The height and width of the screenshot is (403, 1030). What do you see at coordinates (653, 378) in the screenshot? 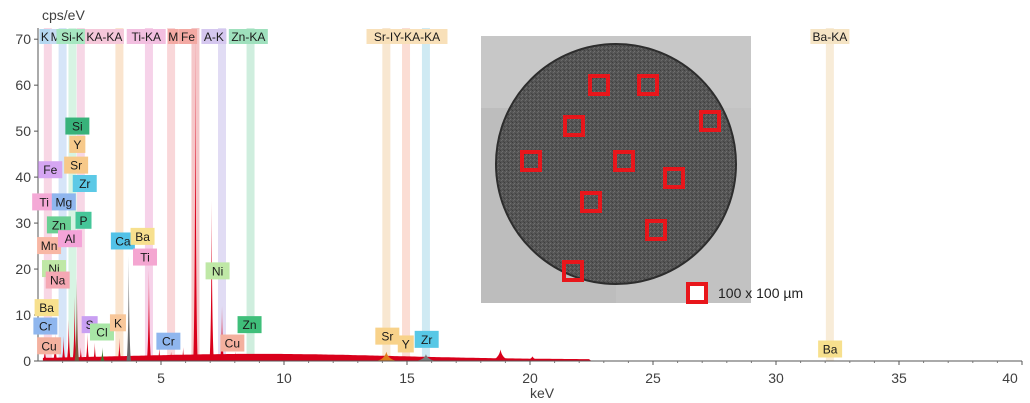
I see `x-tick-label-4: 25` at bounding box center [653, 378].